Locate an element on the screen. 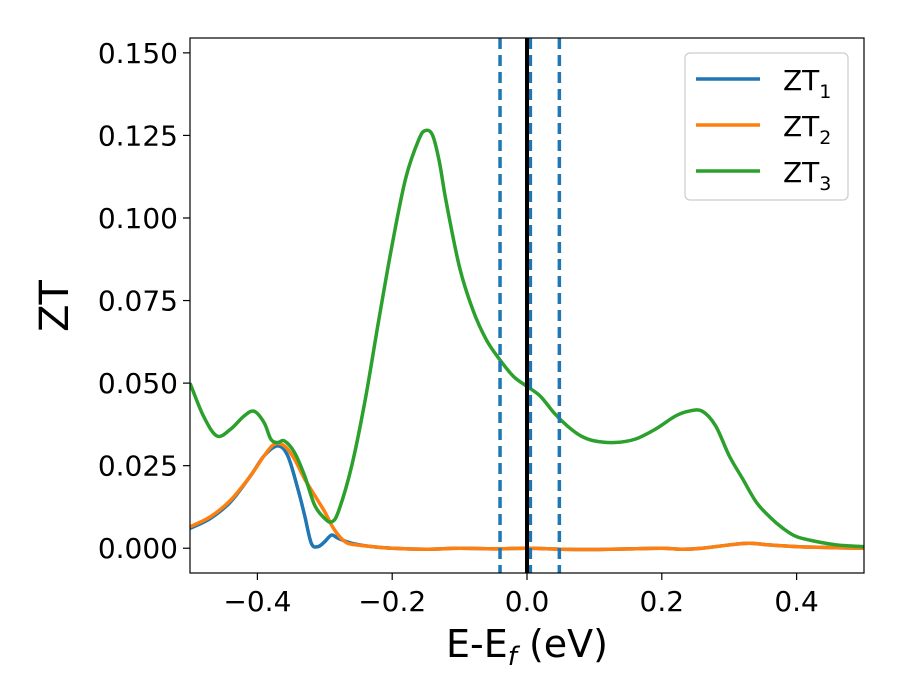  x-tick-label: −0.2 is located at coordinates (392, 601).